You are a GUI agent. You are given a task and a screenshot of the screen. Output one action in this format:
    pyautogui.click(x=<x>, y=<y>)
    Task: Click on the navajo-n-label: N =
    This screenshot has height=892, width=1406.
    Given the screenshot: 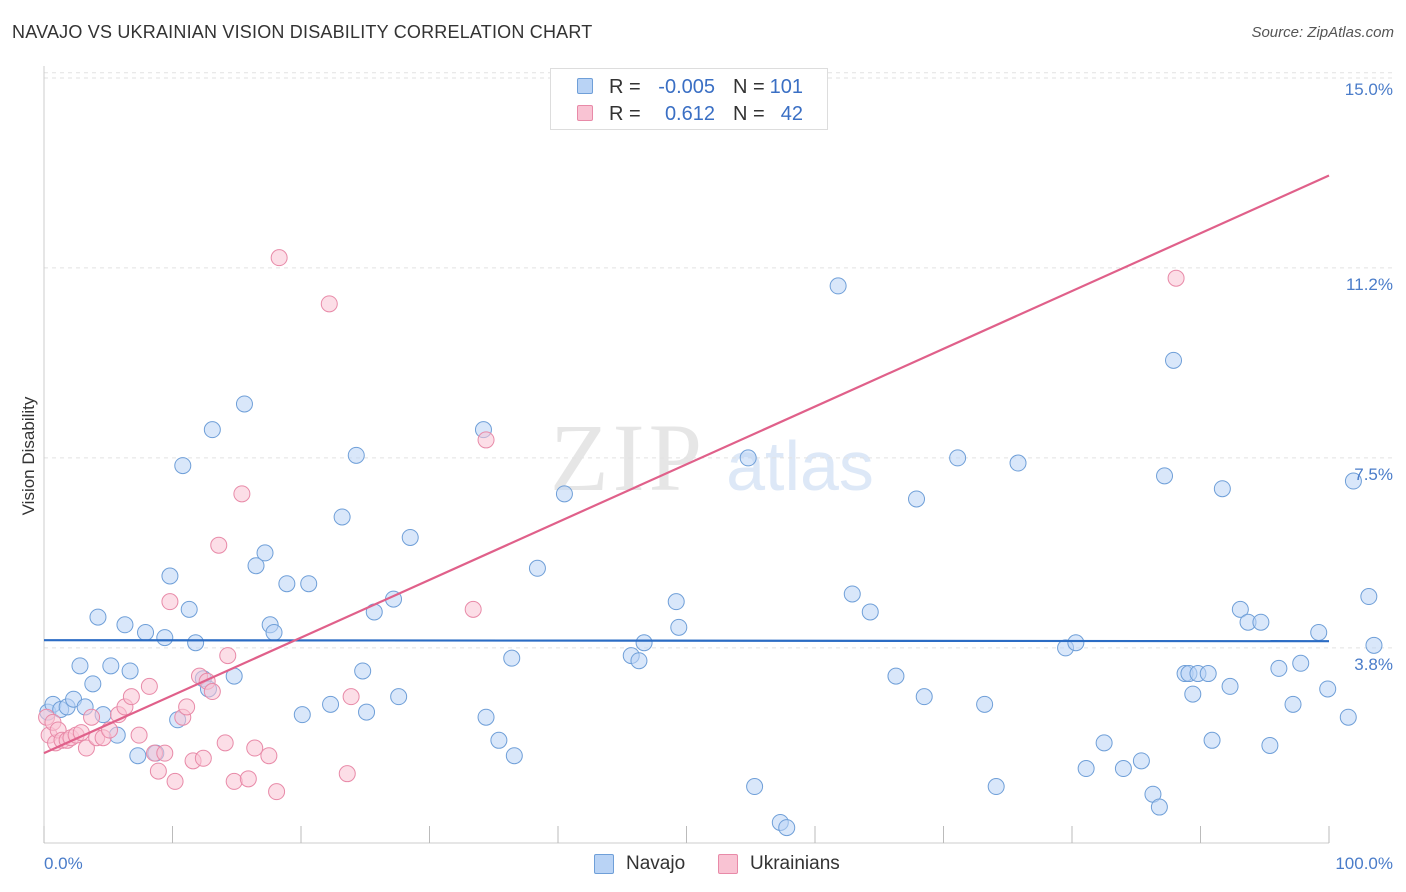 What is the action you would take?
    pyautogui.click(x=749, y=87)
    